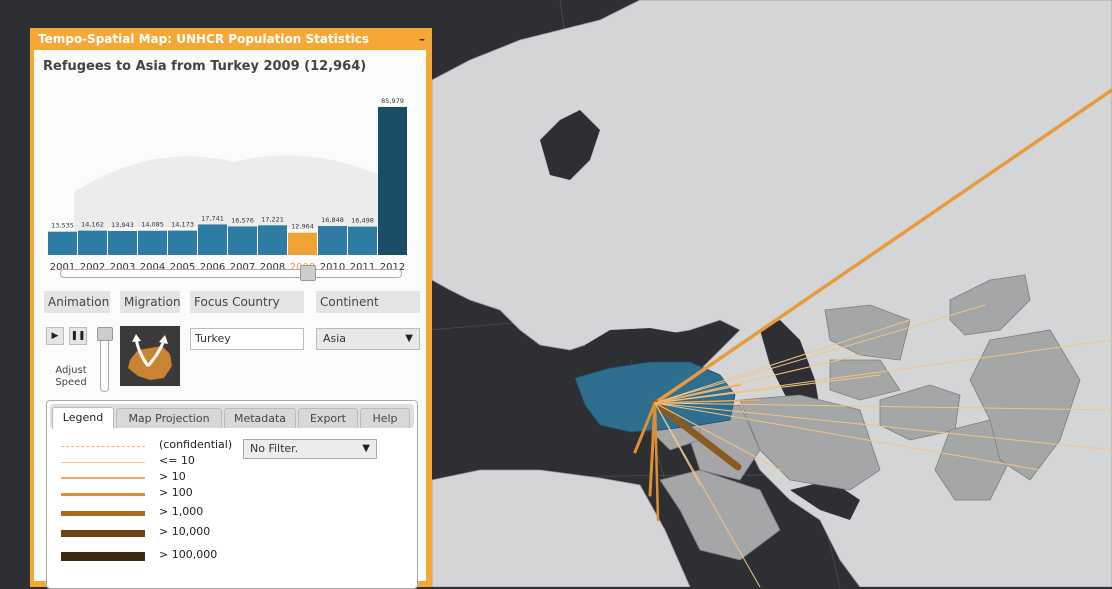 The width and height of the screenshot is (1112, 589). What do you see at coordinates (368, 302) in the screenshot?
I see `continent-header: Continent` at bounding box center [368, 302].